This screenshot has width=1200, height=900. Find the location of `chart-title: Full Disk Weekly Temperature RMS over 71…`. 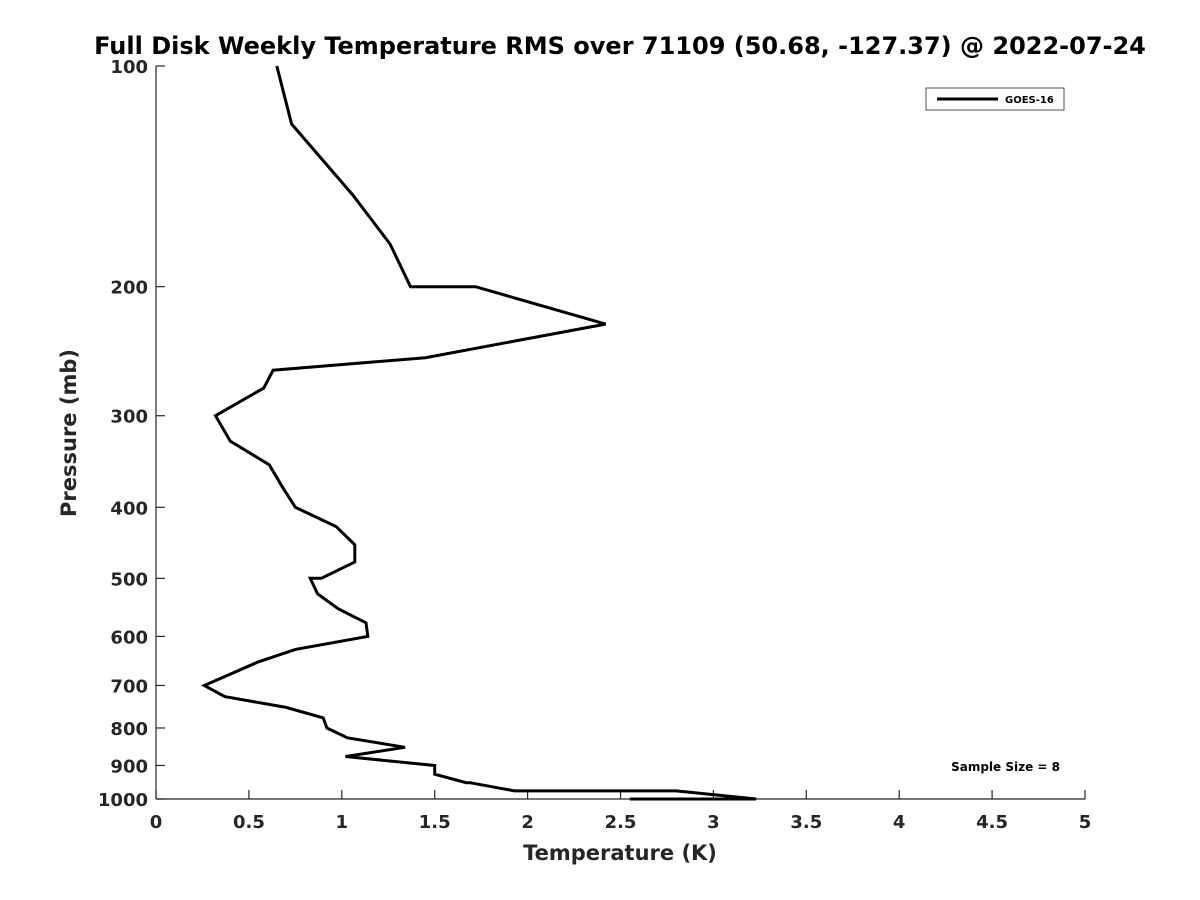

chart-title: Full Disk Weekly Temperature RMS over 71… is located at coordinates (620, 46).